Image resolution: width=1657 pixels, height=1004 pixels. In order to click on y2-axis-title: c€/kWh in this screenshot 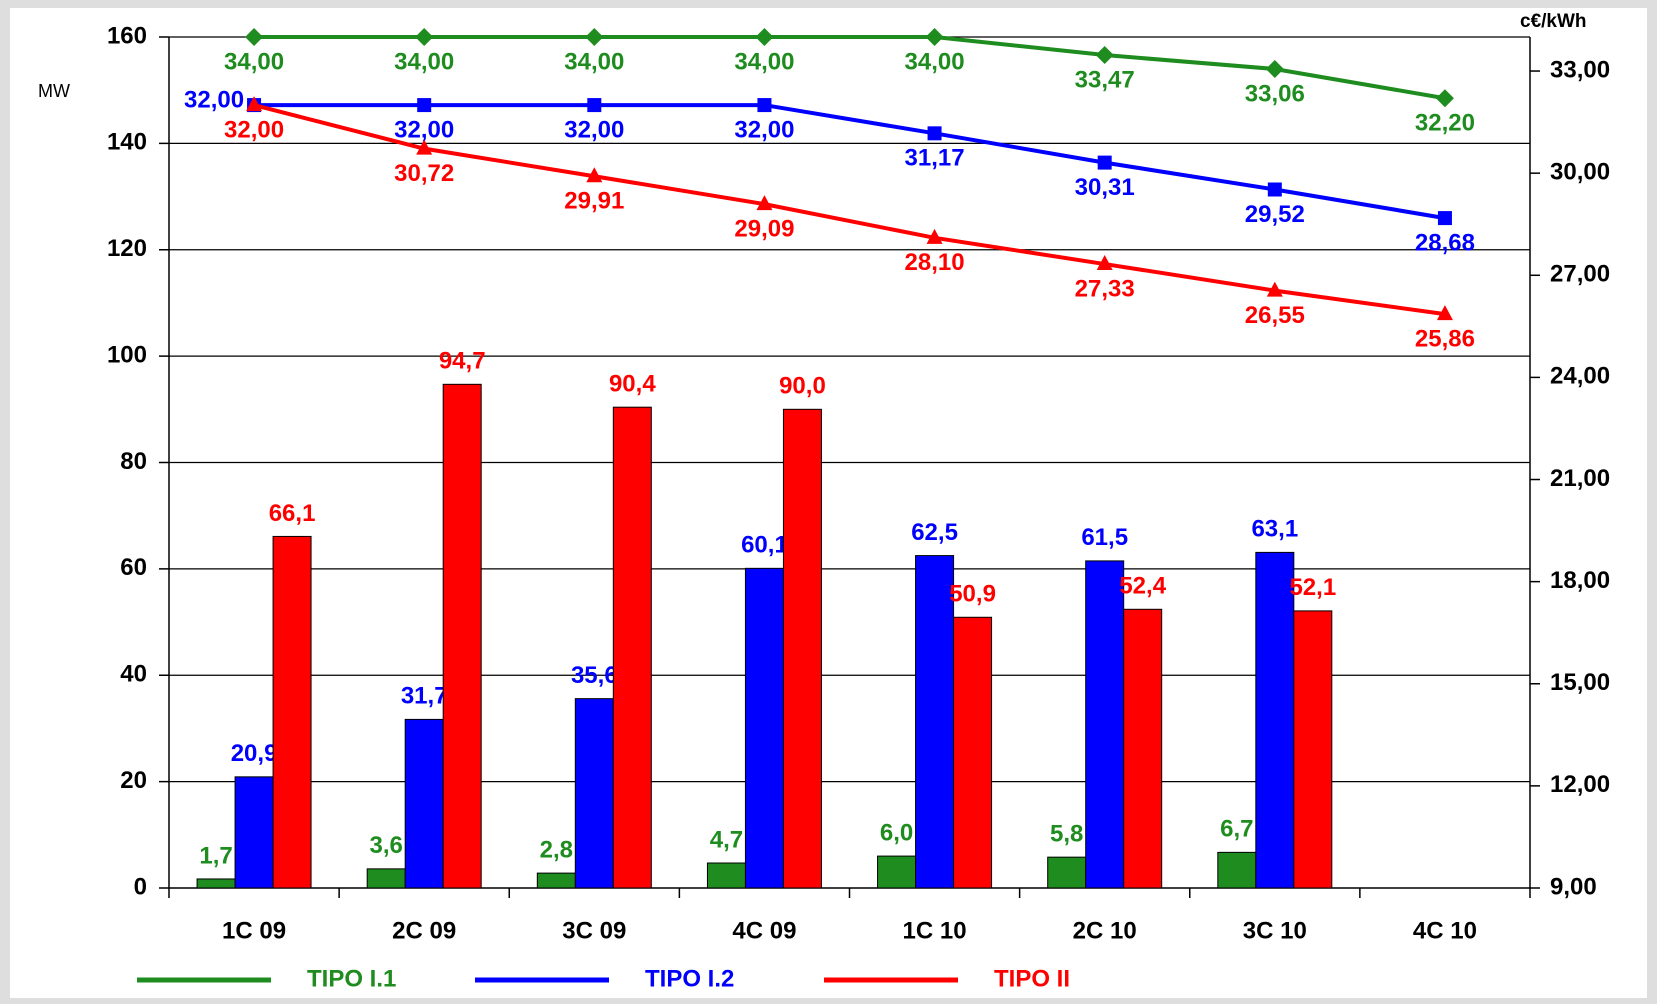, I will do `click(1553, 21)`.